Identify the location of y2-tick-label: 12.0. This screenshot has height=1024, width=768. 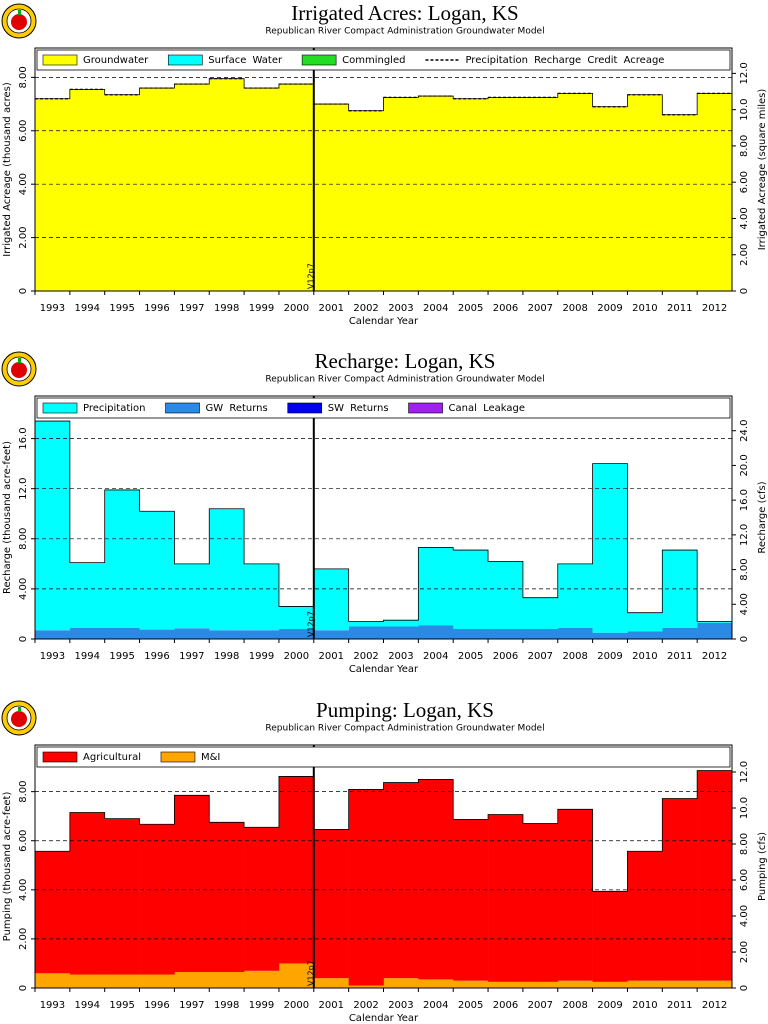
(744, 535).